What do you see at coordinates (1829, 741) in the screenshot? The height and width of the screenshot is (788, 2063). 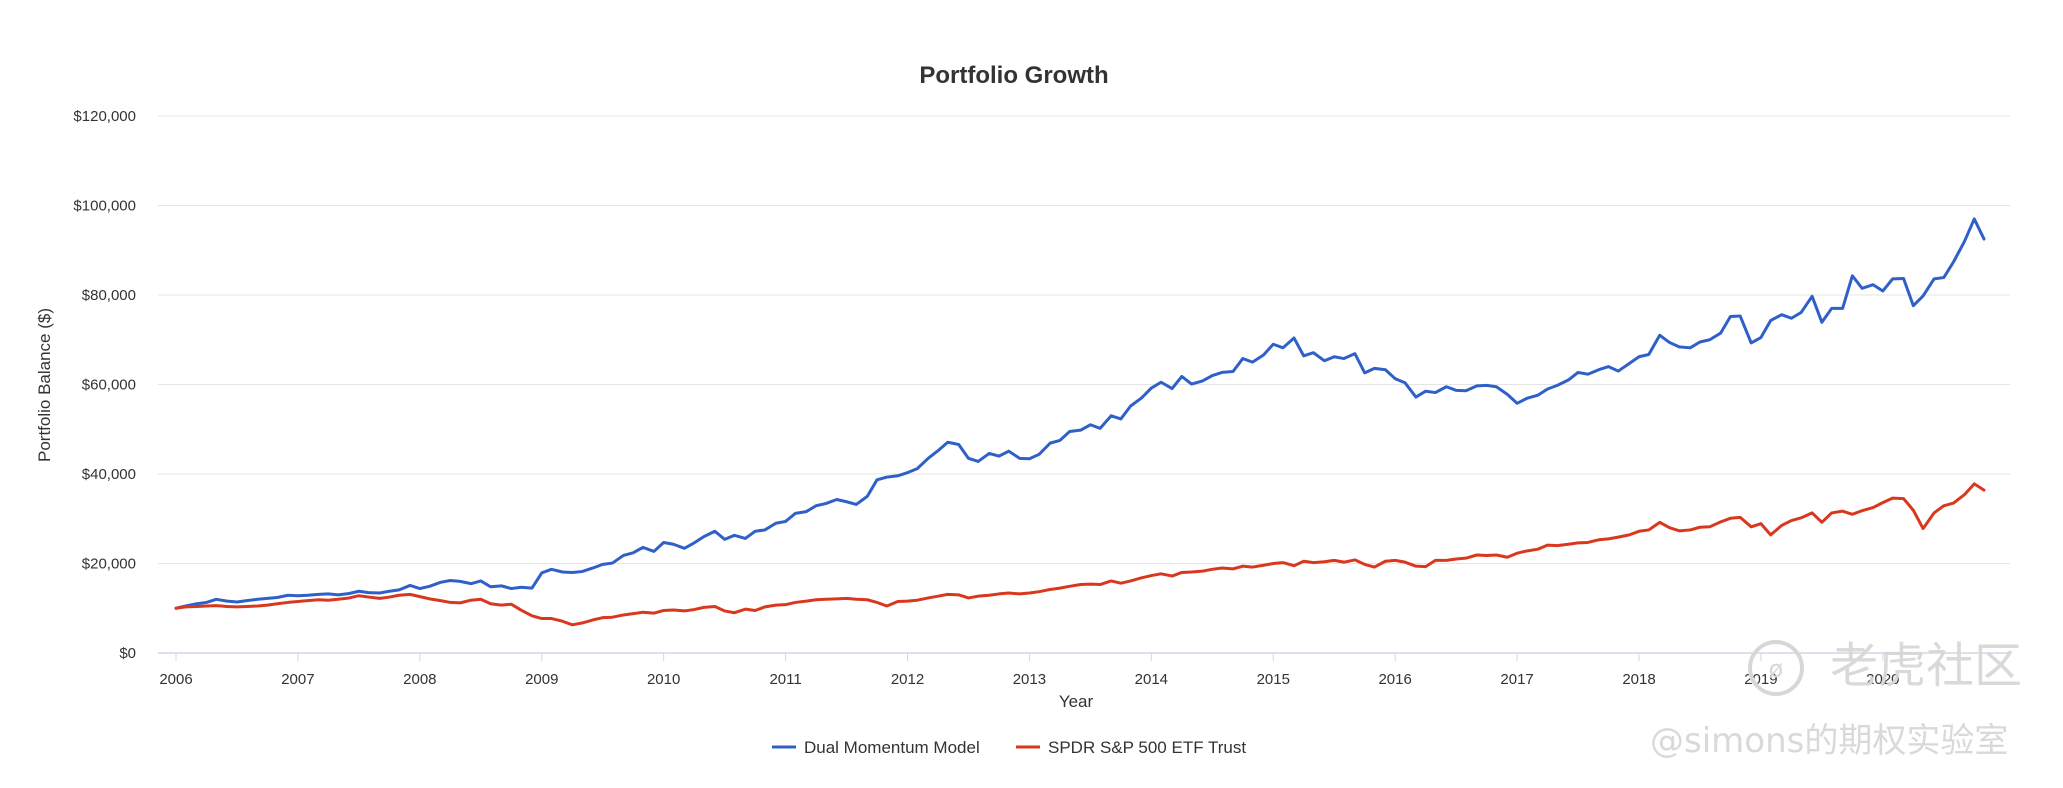 I see `watermark-author-text: @simons的期权实验室` at bounding box center [1829, 741].